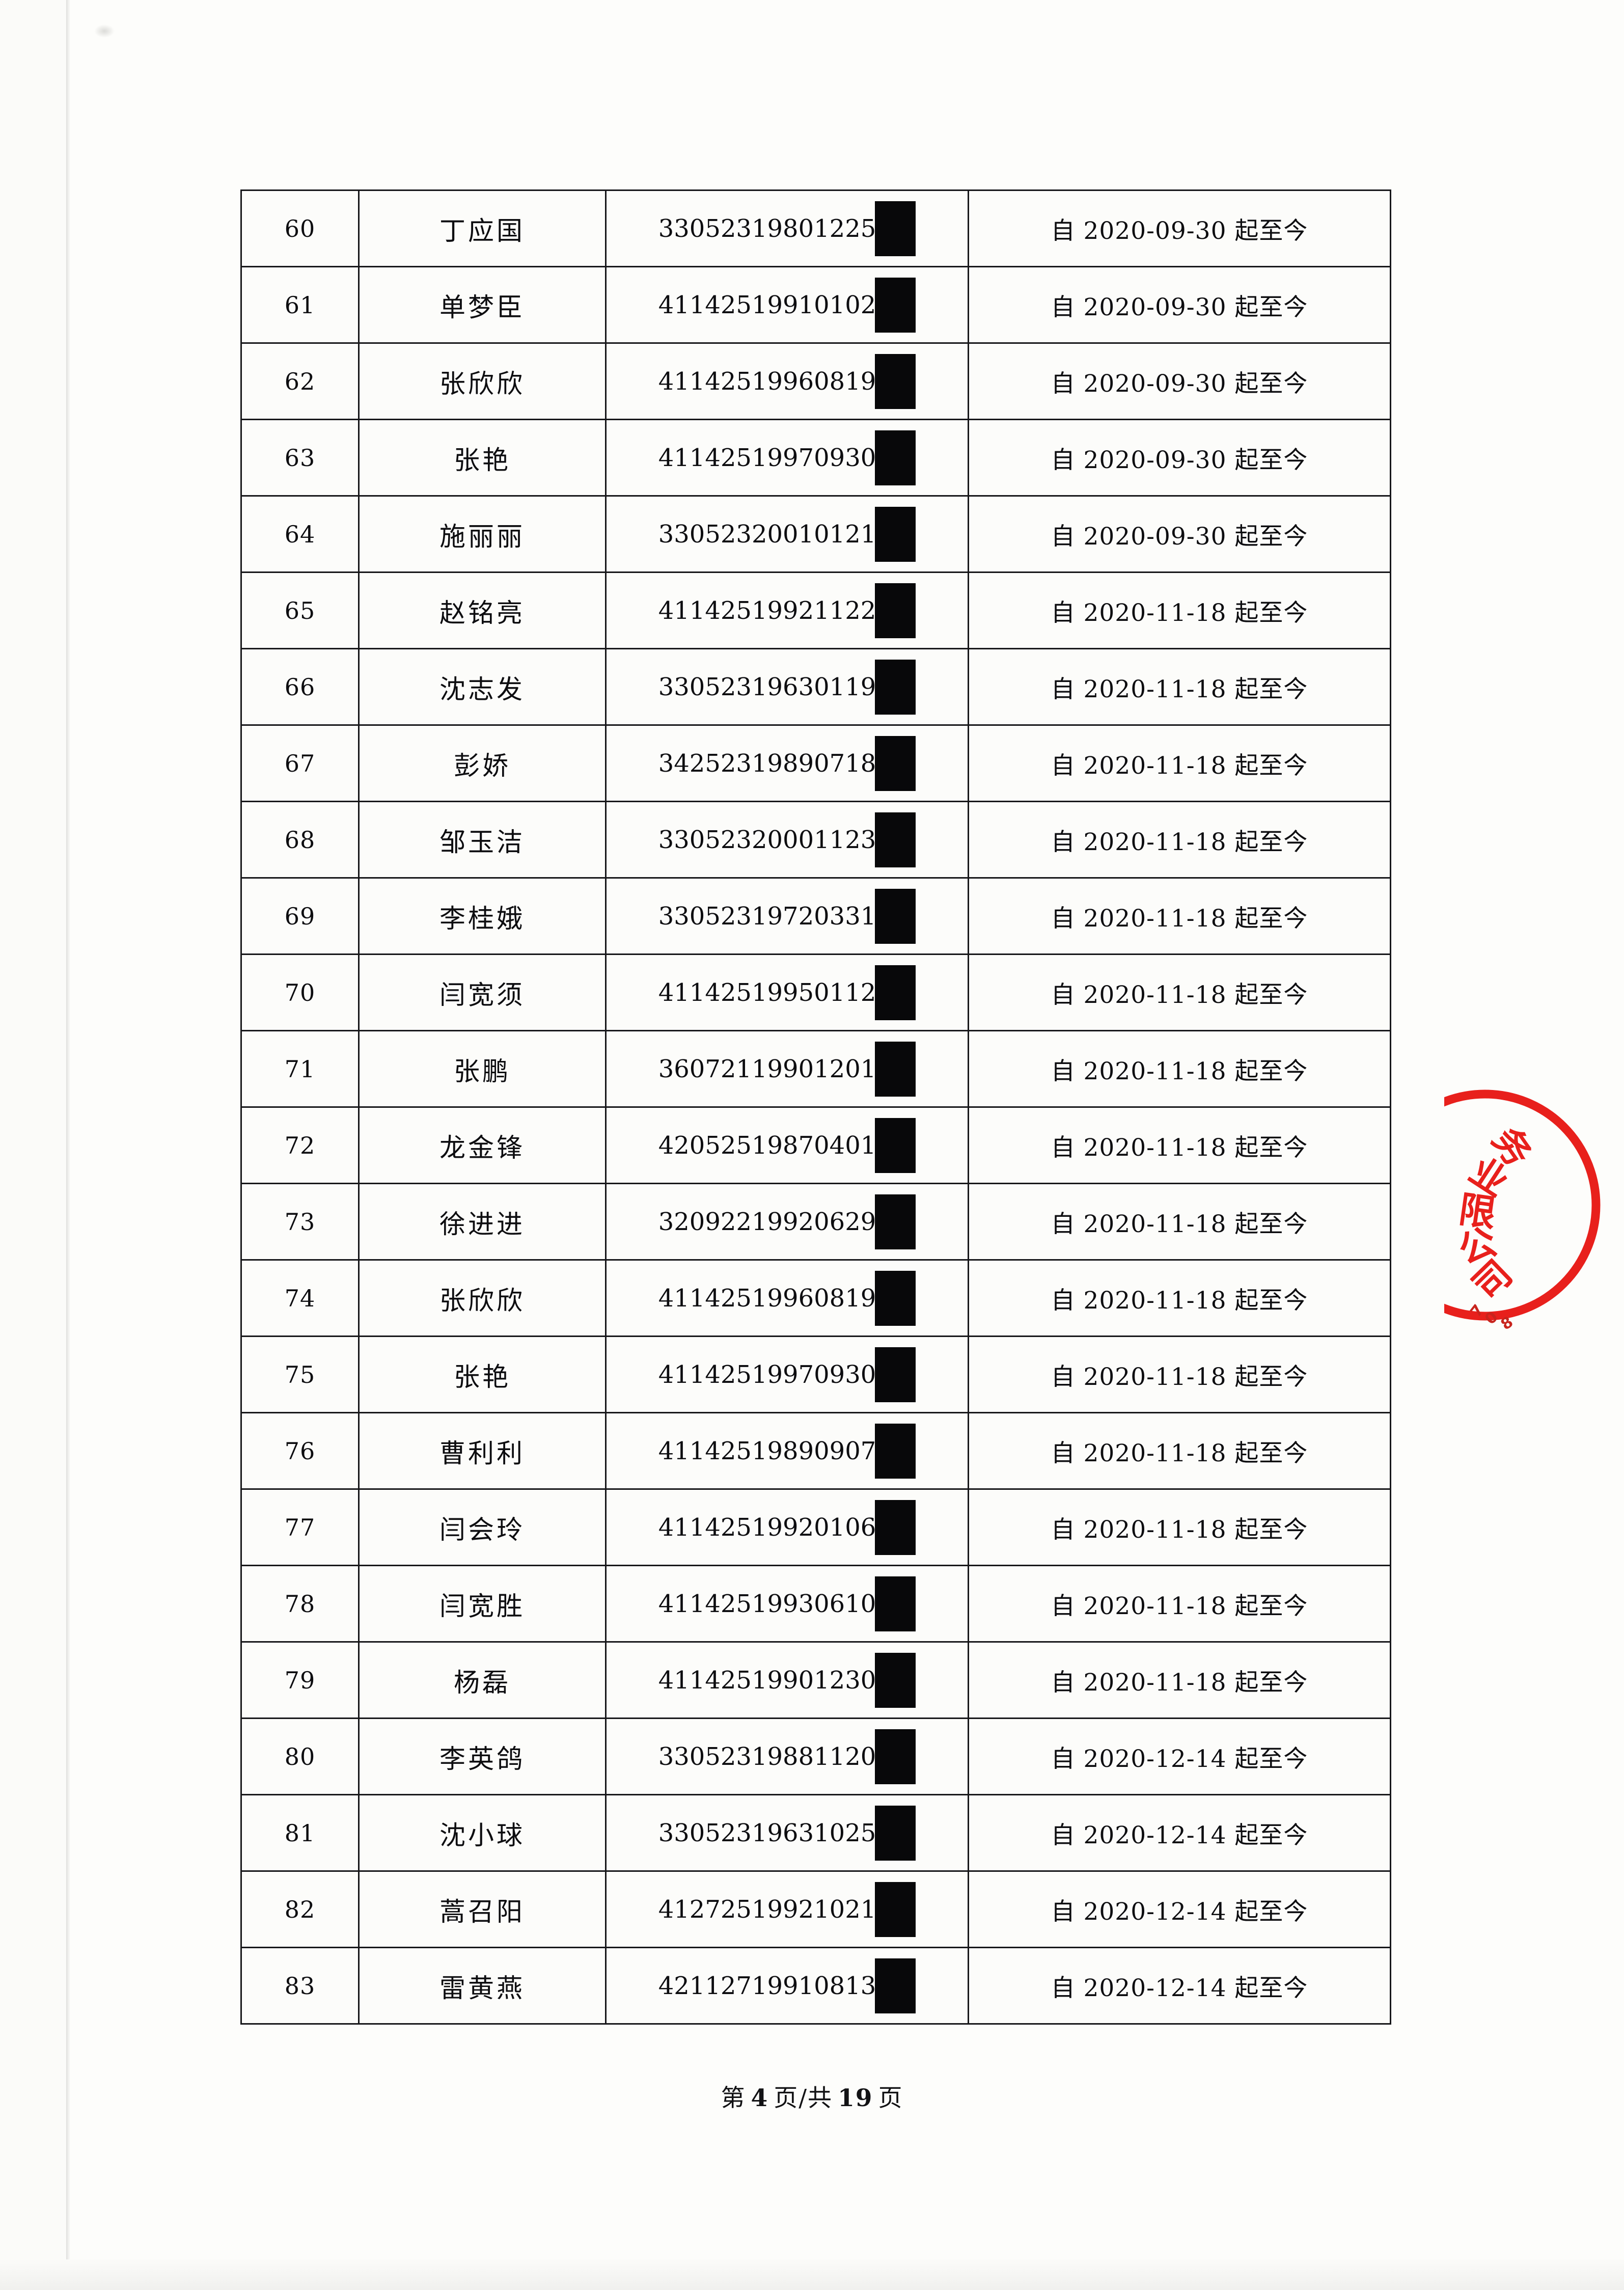 The image size is (1624, 2290). I want to click on table-row: 79 杨磊 41142519901230 自 2020-11-18 起至今, so click(815, 1680).